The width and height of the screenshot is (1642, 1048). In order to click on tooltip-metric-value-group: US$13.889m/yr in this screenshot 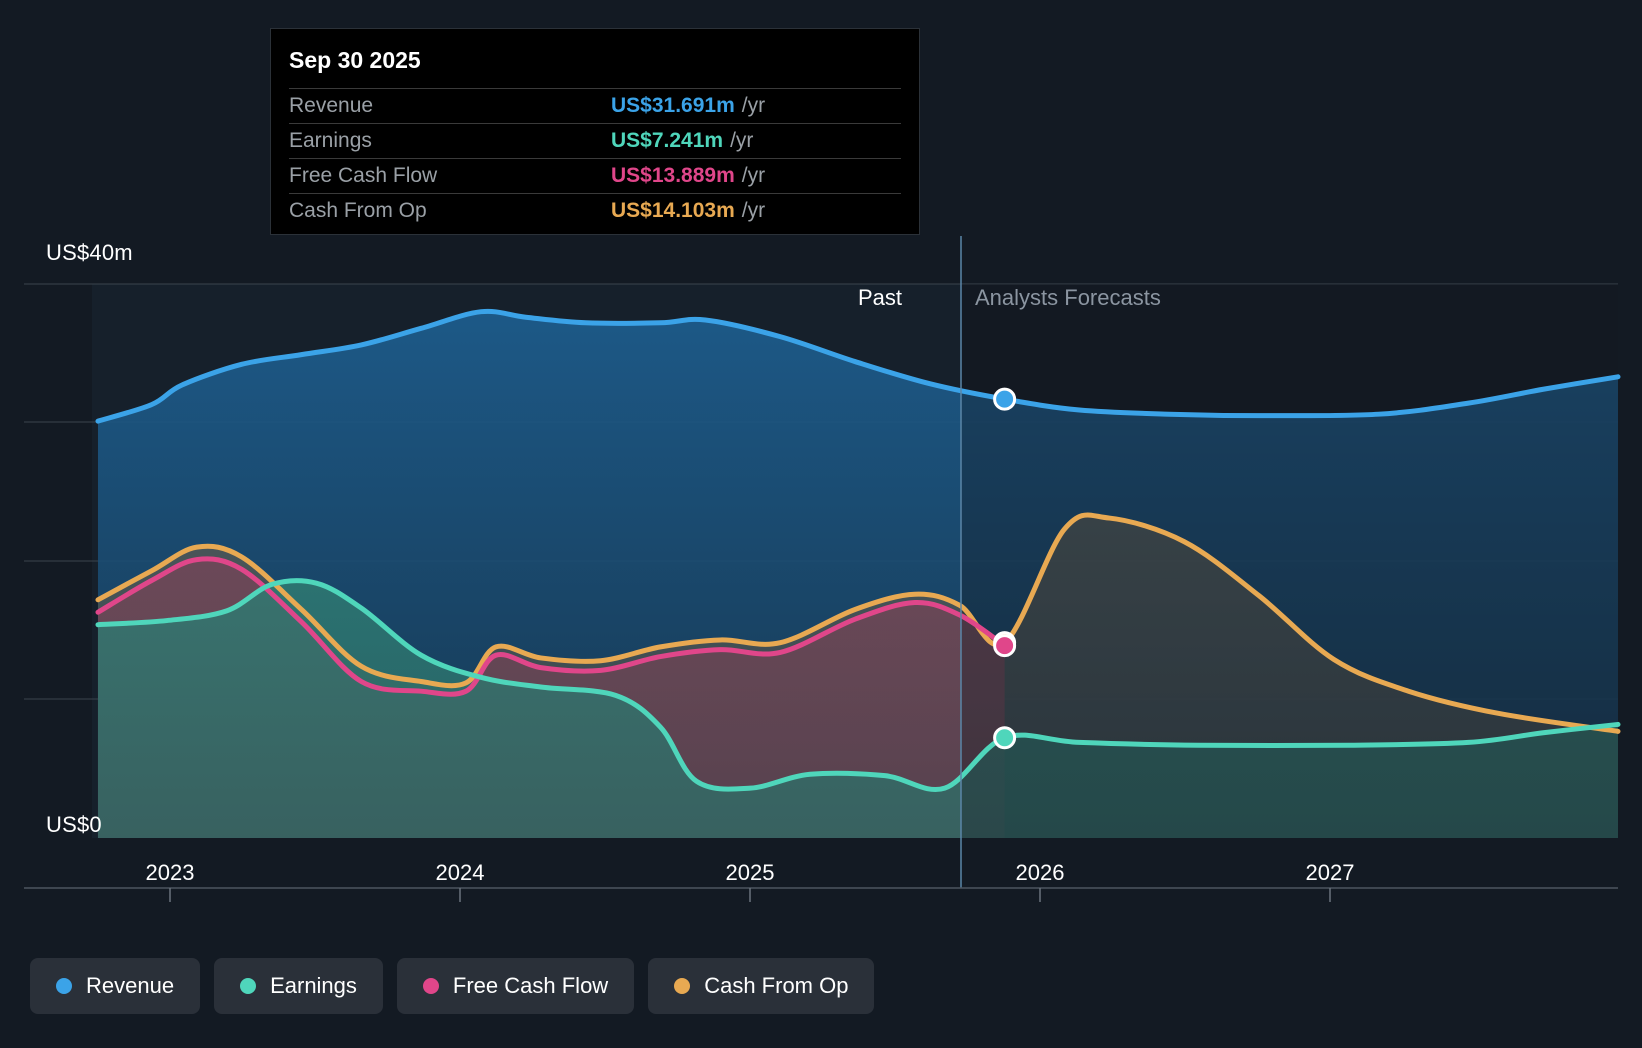, I will do `click(756, 176)`.